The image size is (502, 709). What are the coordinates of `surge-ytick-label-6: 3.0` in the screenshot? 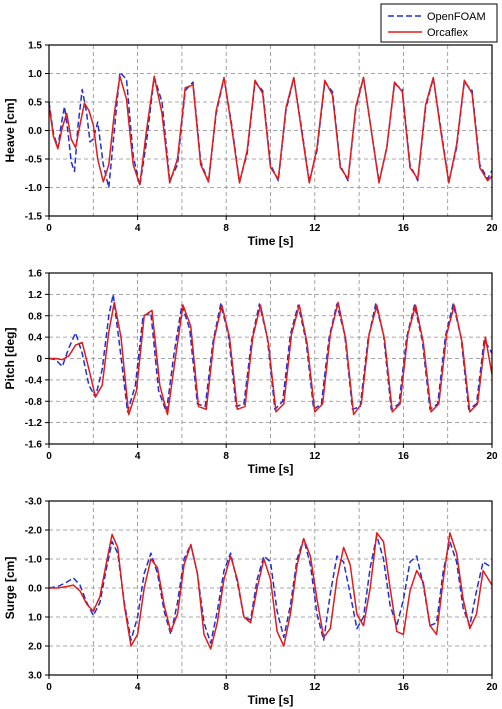 It's located at (35, 676).